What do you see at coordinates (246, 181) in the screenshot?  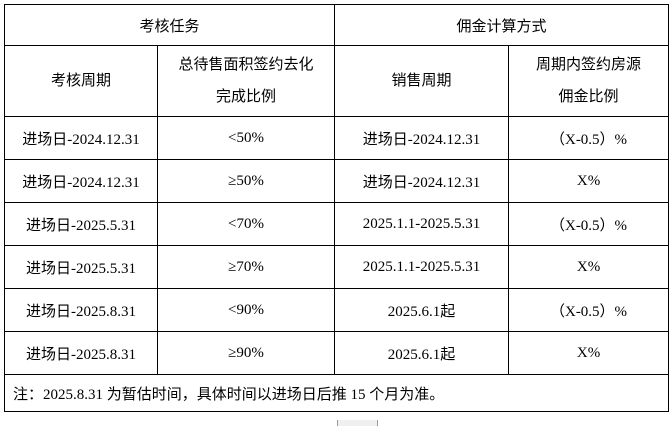 I see `completion-ratio-cell: ≥50%` at bounding box center [246, 181].